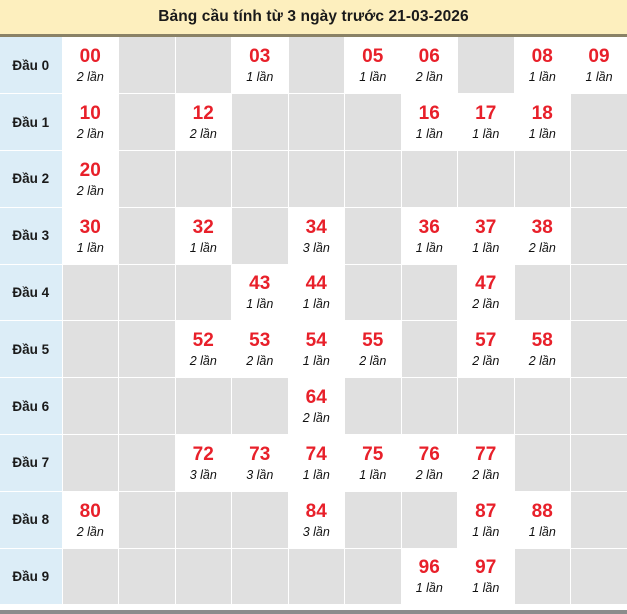 This screenshot has width=627, height=614. What do you see at coordinates (598, 463) in the screenshot?
I see `empty-cell-r7-c9` at bounding box center [598, 463].